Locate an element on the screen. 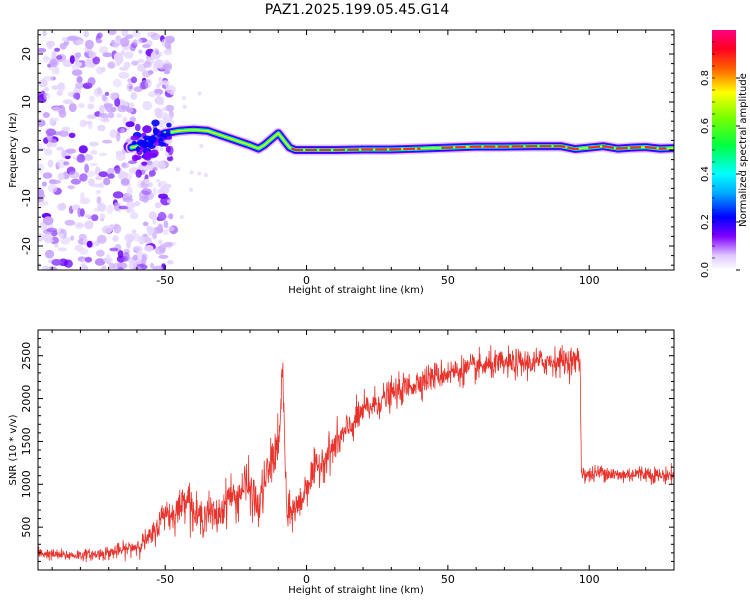 This screenshot has height=600, width=750. snr-ylabel: SNR (10 * v/v) is located at coordinates (13, 449).